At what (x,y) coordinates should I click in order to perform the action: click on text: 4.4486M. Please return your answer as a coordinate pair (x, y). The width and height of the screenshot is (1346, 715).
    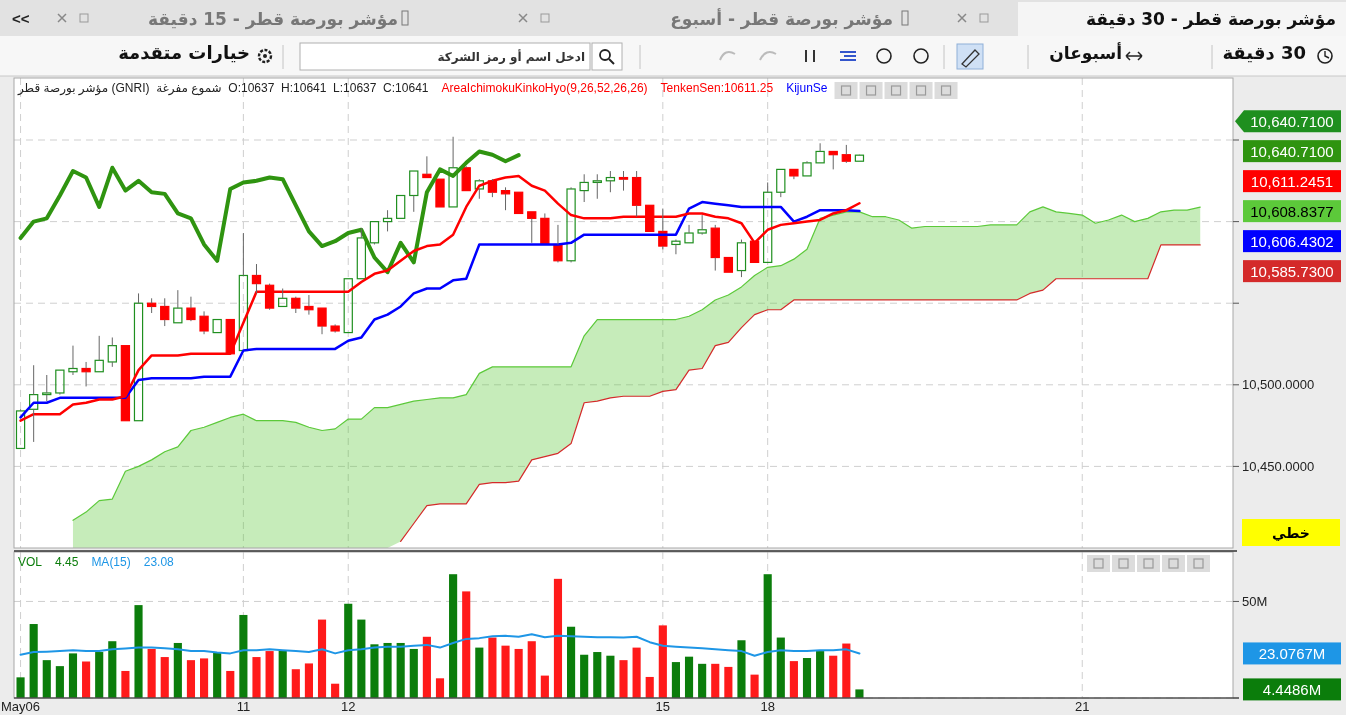
    Looking at the image, I should click on (1292, 689).